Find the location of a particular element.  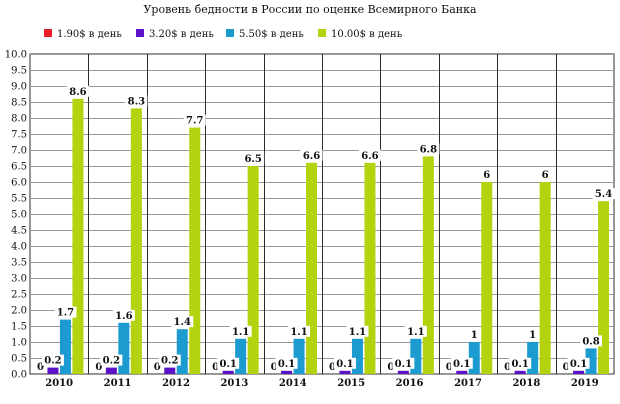

data-label: 1.7 is located at coordinates (65, 313).